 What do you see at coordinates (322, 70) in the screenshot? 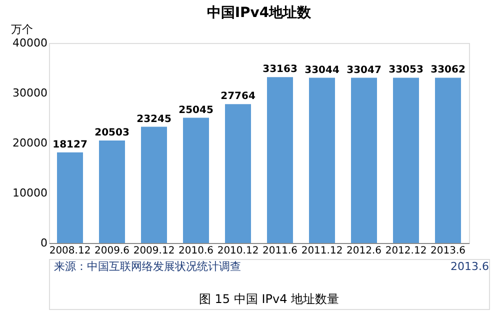
I see `data-label: 33044` at bounding box center [322, 70].